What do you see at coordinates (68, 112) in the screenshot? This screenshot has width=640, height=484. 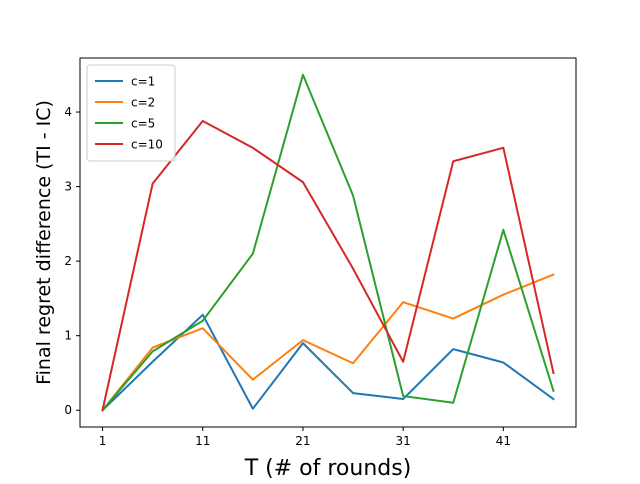 I see `y-tick-label: 4` at bounding box center [68, 112].